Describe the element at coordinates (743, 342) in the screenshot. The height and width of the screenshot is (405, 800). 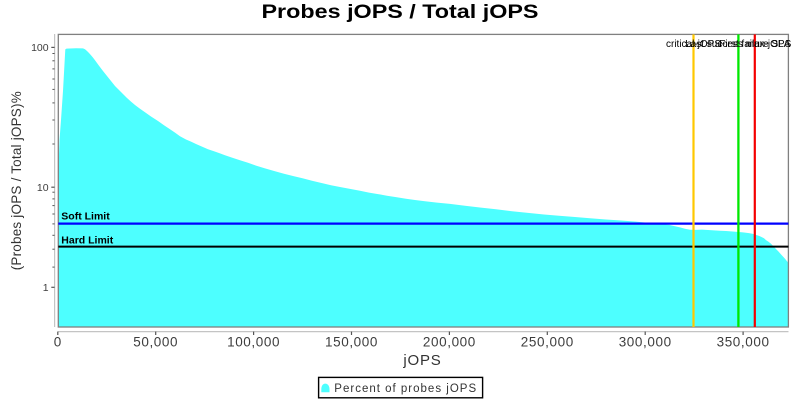
I see `svg-text: 350,000` at that location.